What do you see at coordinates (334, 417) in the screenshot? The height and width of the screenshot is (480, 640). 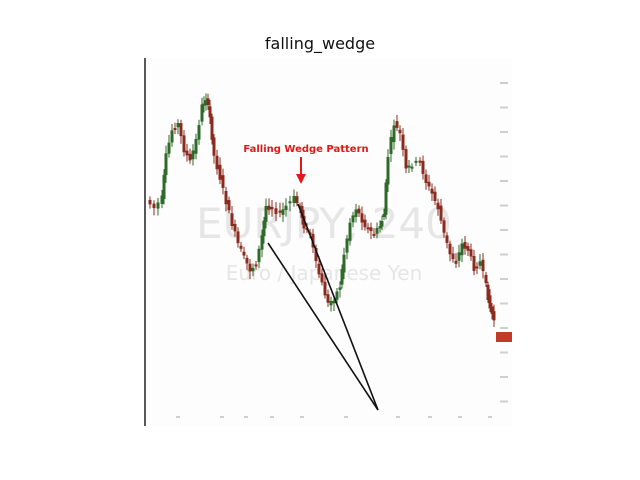 I see `time-axis-ticks` at bounding box center [334, 417].